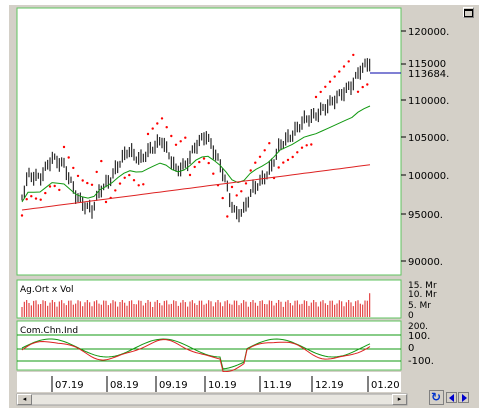 This screenshot has height=419, width=488. What do you see at coordinates (47, 290) in the screenshot?
I see `volume-panel-label: Ag.Ort x Vol` at bounding box center [47, 290].